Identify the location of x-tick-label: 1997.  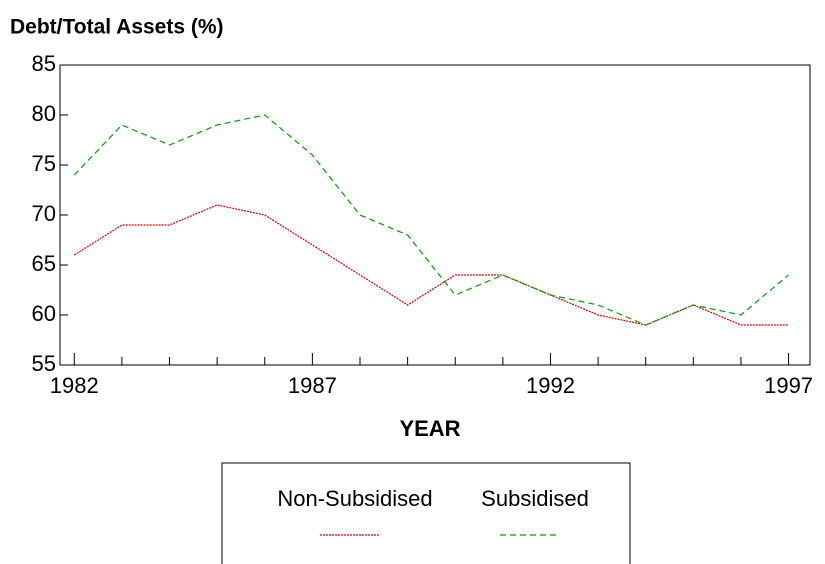
(788, 385).